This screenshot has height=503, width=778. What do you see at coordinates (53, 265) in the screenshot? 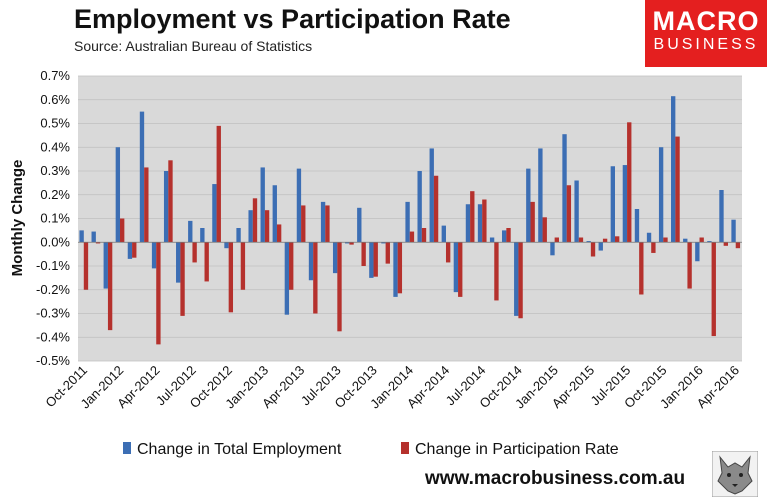
I see `y-tick-label: -0.1%` at bounding box center [53, 265].